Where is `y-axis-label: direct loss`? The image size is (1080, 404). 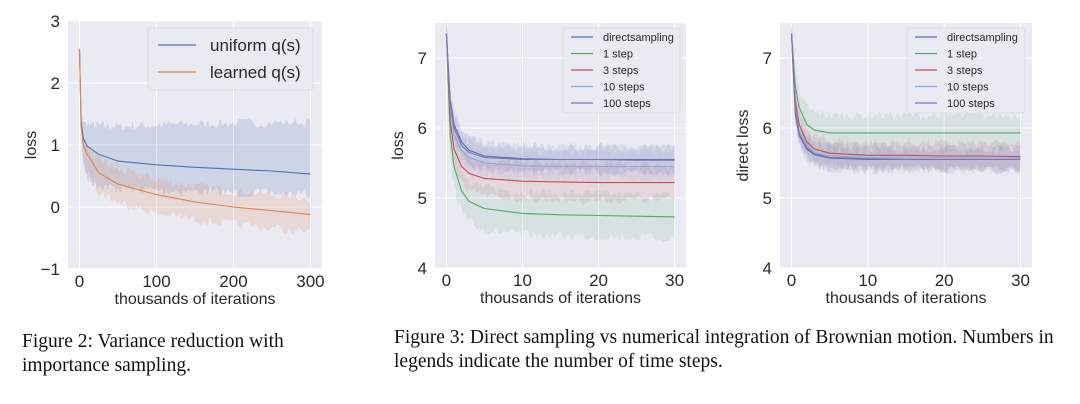 y-axis-label: direct loss is located at coordinates (743, 145).